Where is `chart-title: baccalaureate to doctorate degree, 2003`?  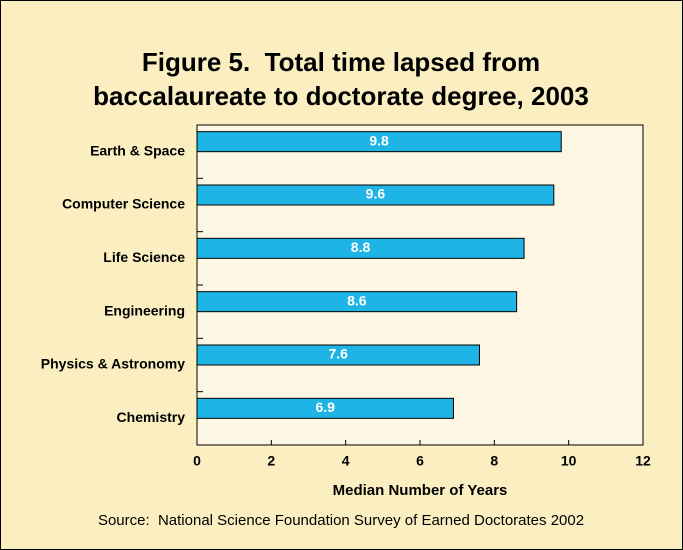 chart-title: baccalaureate to doctorate degree, 2003 is located at coordinates (341, 96).